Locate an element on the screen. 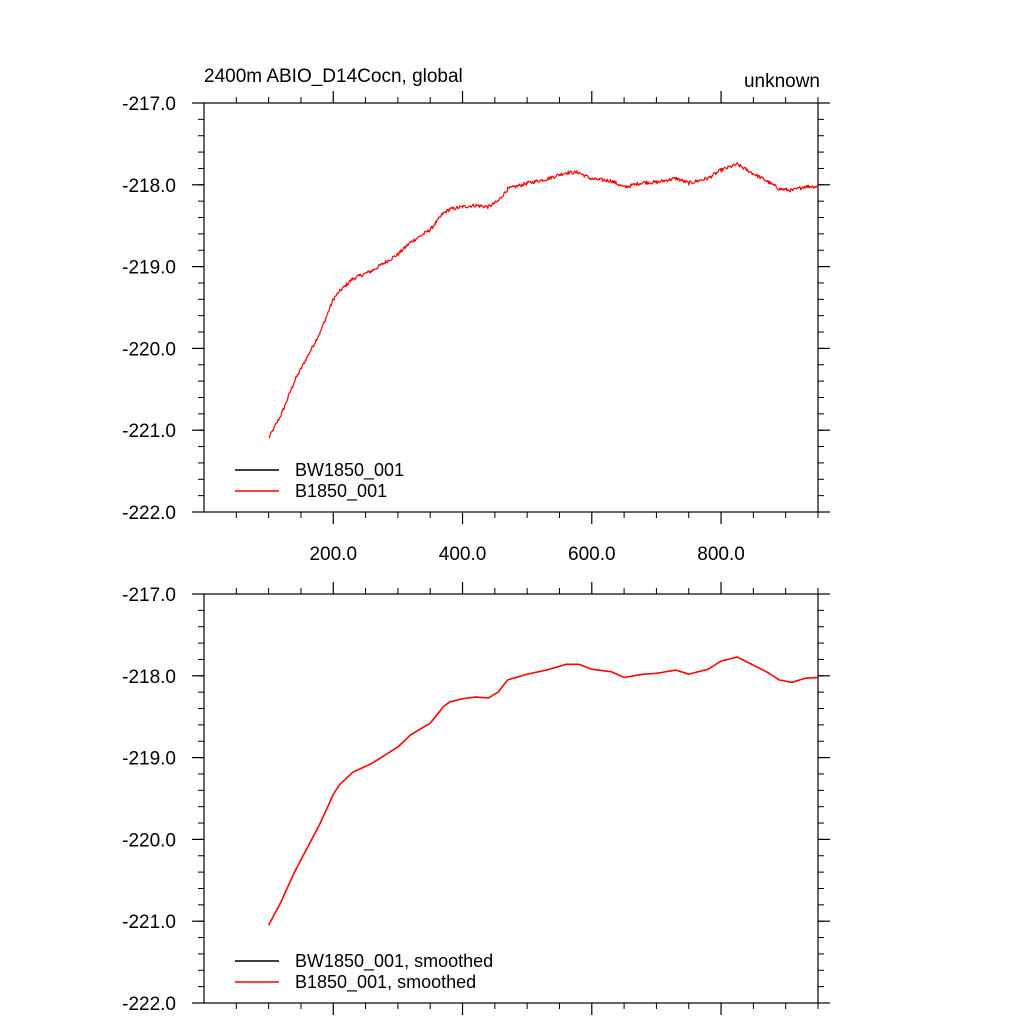  x-tick-label: 600.0 is located at coordinates (592, 554).